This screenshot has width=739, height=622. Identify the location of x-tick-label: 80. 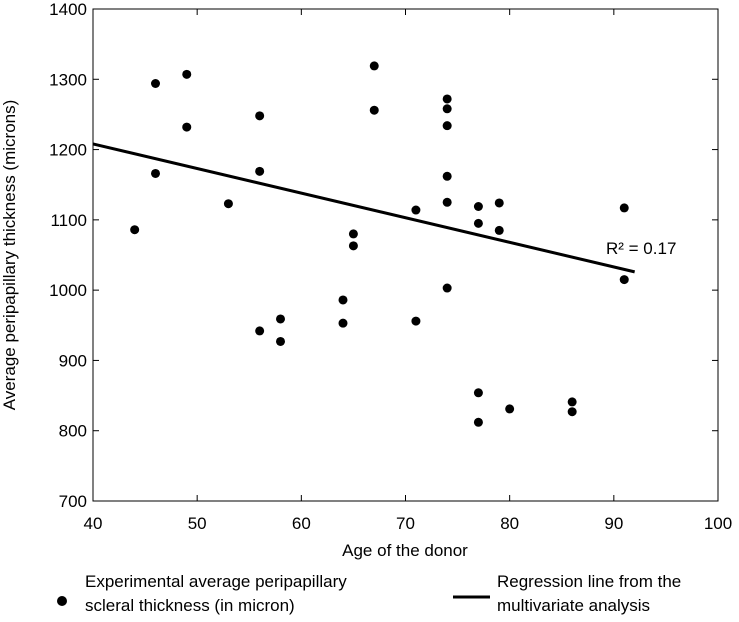
(509, 523).